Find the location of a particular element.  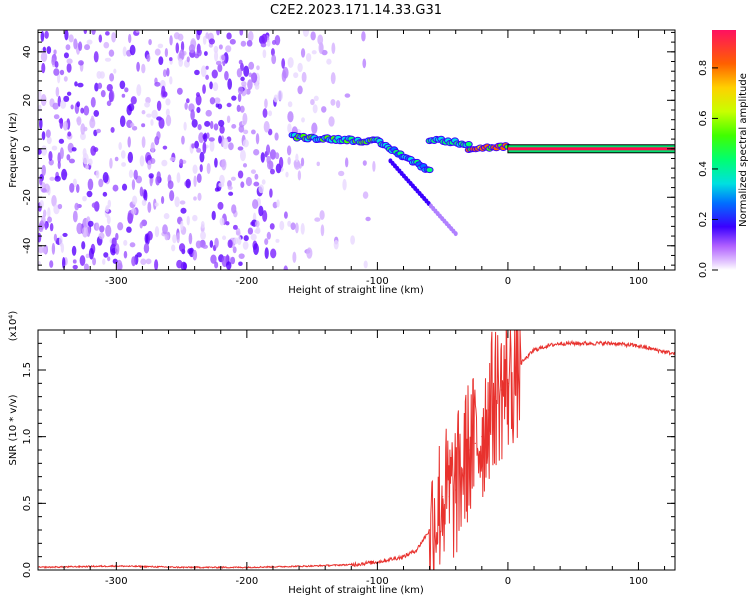

x-tick-label: -100 is located at coordinates (377, 581).